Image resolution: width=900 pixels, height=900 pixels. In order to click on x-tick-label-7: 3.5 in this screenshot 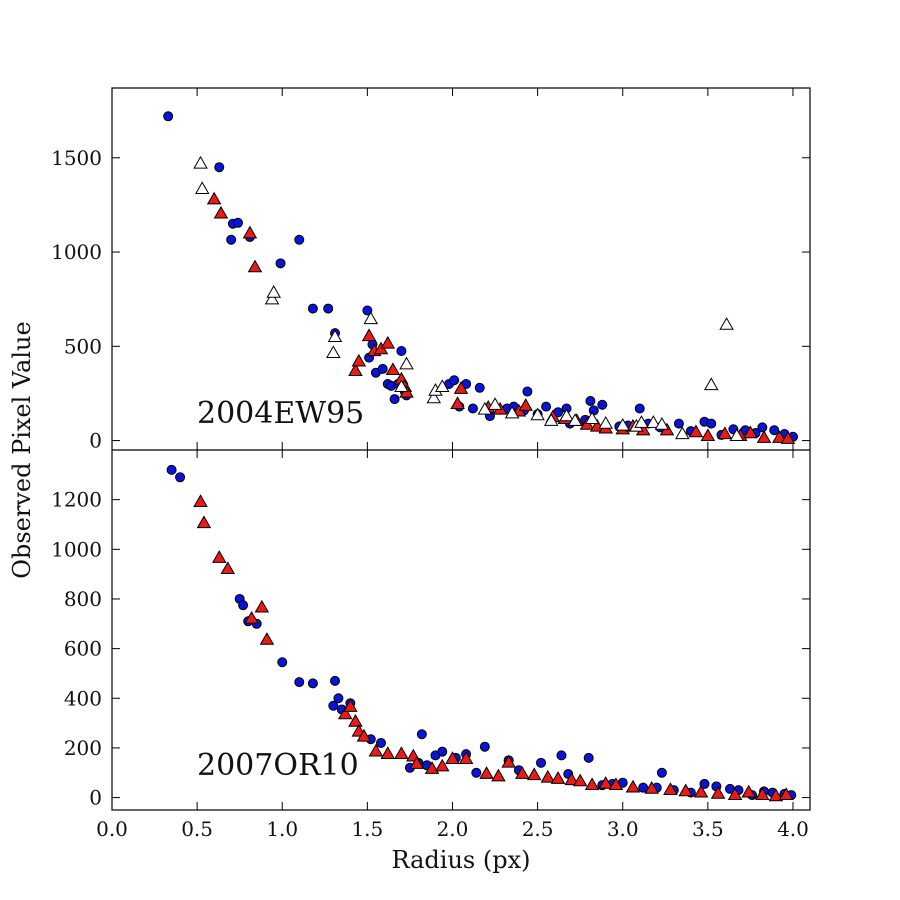, I will do `click(708, 829)`.